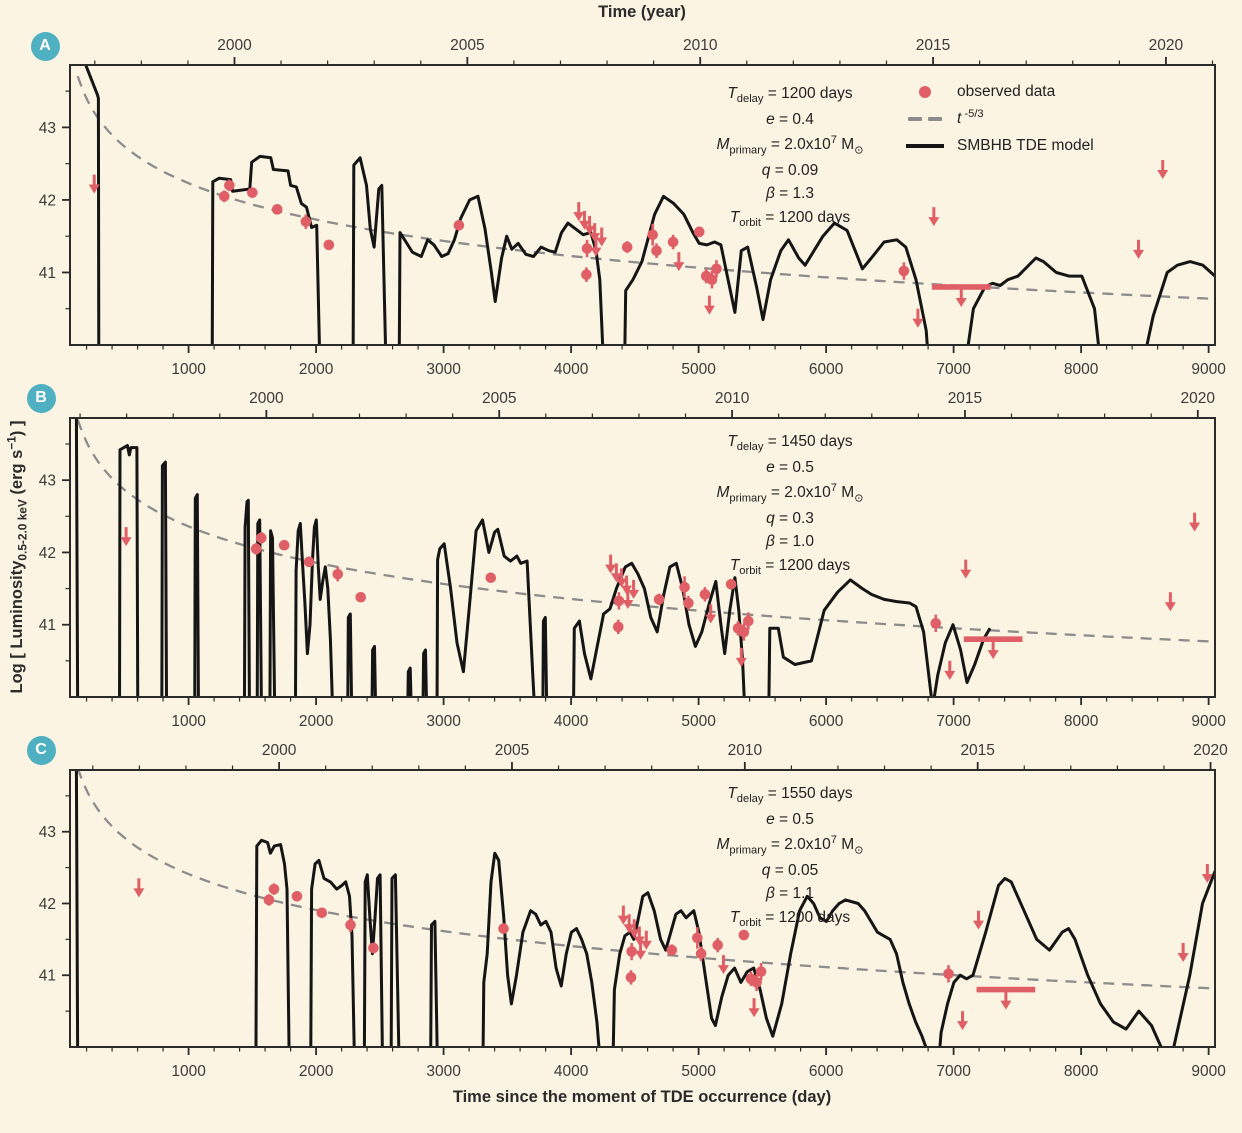 Image resolution: width=1242 pixels, height=1133 pixels. Describe the element at coordinates (266, 398) in the screenshot. I see `year-tick-label: 2000` at that location.